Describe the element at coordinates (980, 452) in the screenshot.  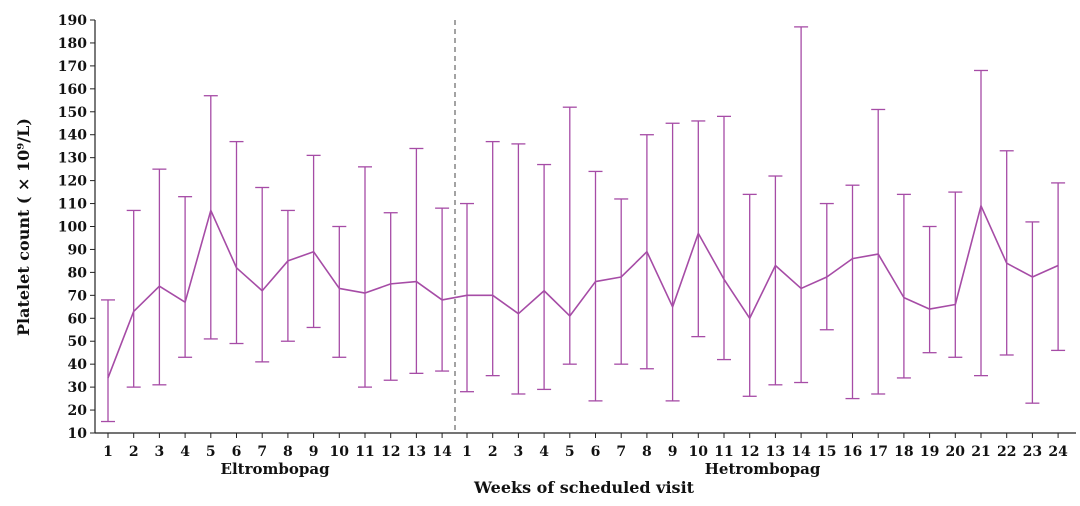
I see `x-tick-label: 21` at that location.